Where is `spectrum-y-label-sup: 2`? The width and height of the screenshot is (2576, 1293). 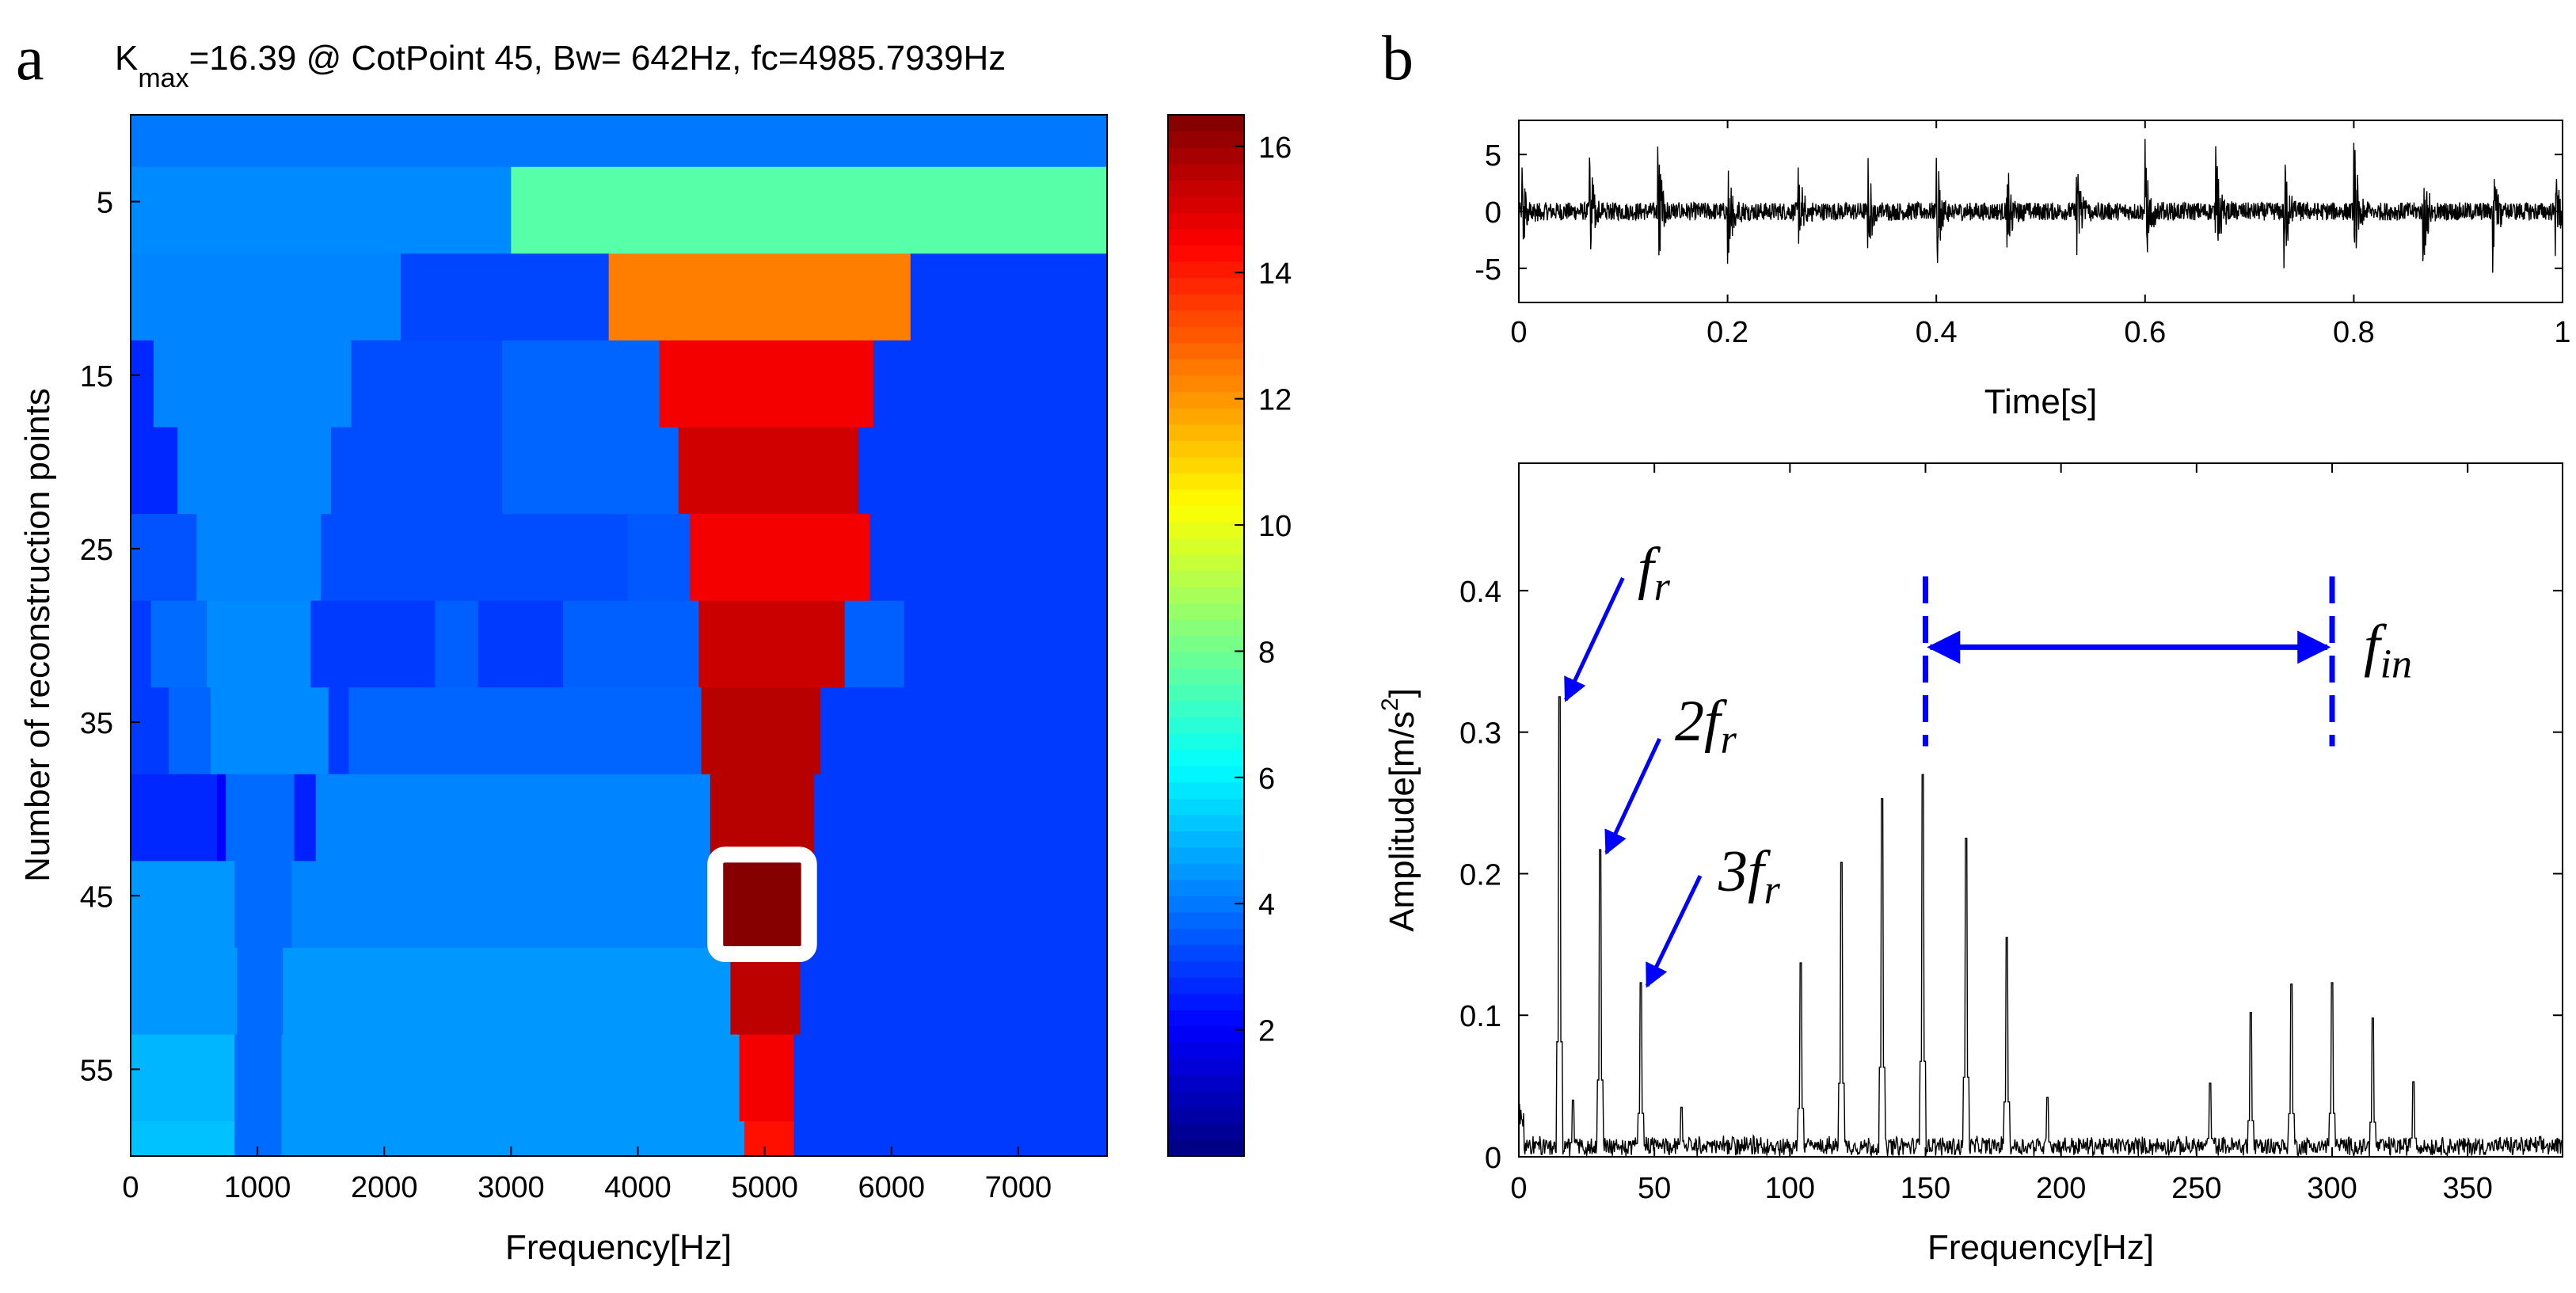 spectrum-y-label-sup: 2 is located at coordinates (1390, 704).